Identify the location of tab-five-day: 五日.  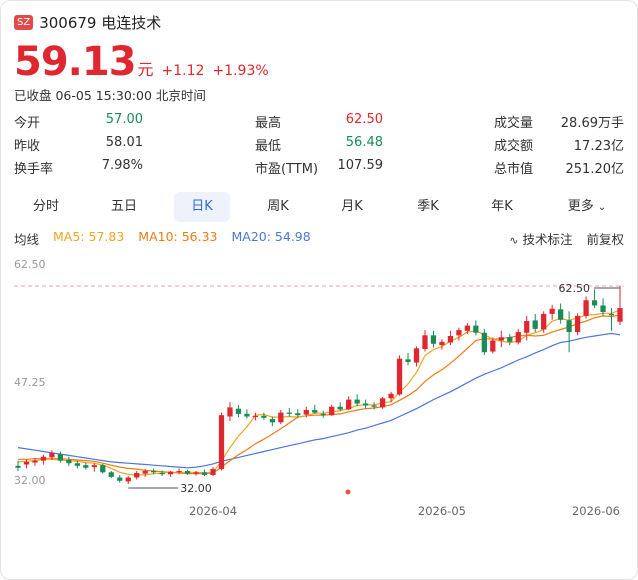
(123, 206).